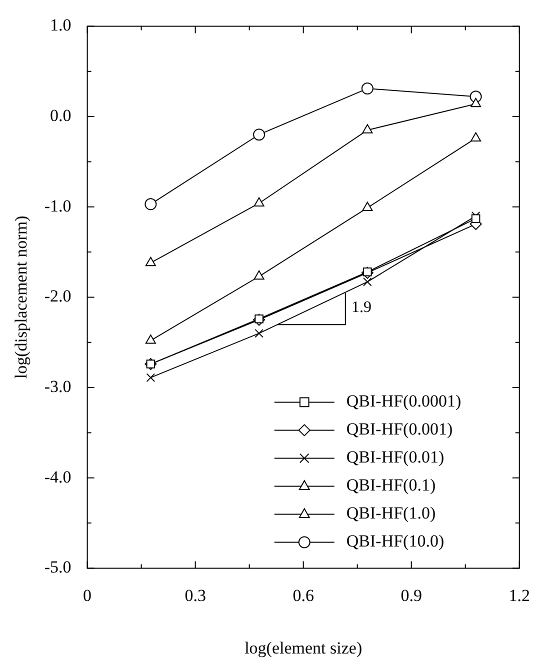 Image resolution: width=548 pixels, height=671 pixels. What do you see at coordinates (519, 595) in the screenshot?
I see `x-tick-label: 1.2` at bounding box center [519, 595].